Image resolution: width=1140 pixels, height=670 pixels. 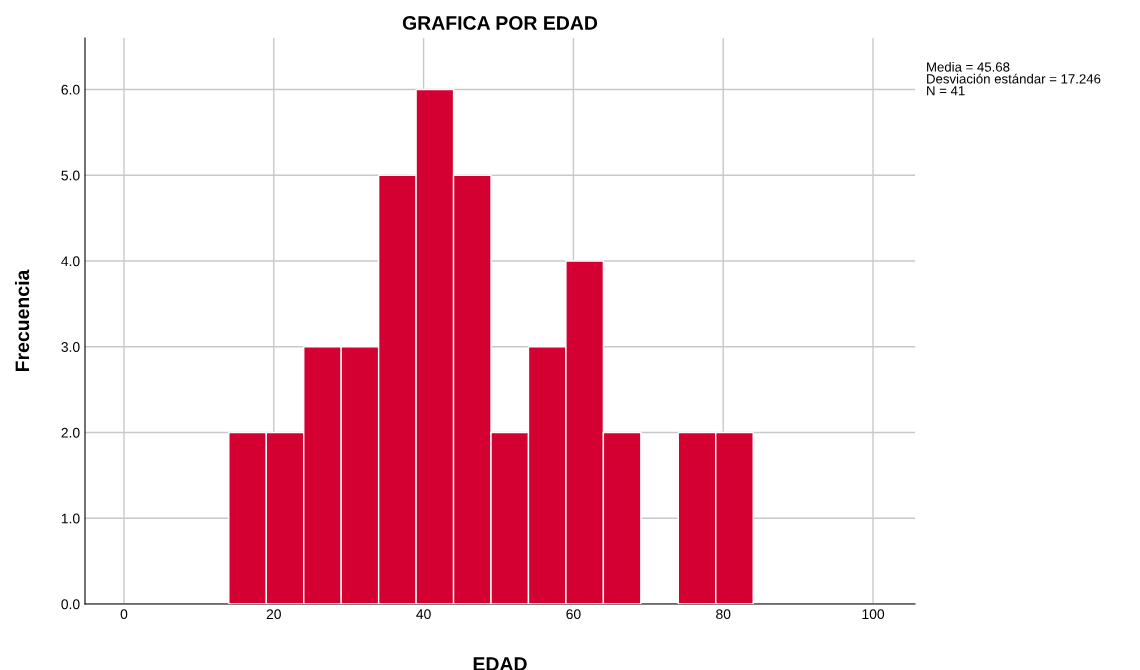 What do you see at coordinates (500, 663) in the screenshot?
I see `x-axis-title: EDAD` at bounding box center [500, 663].